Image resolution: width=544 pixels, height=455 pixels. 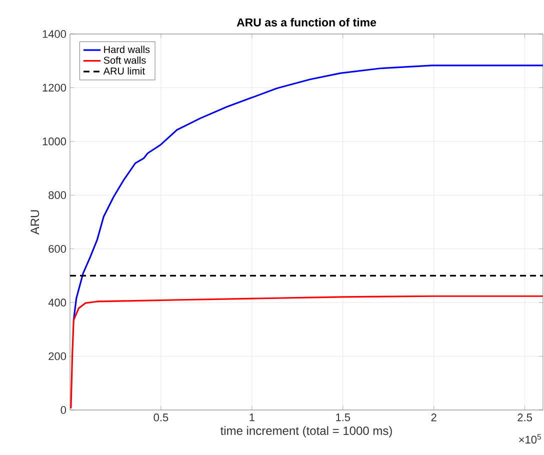 I want to click on legend-label: Hard walls, so click(x=127, y=50).